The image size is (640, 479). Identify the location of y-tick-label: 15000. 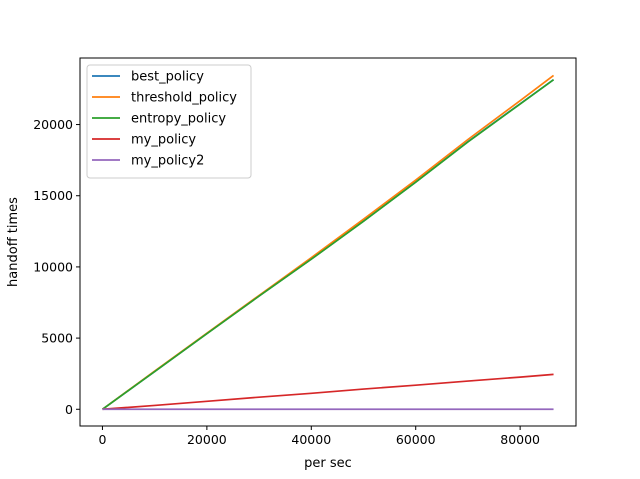
(53, 195).